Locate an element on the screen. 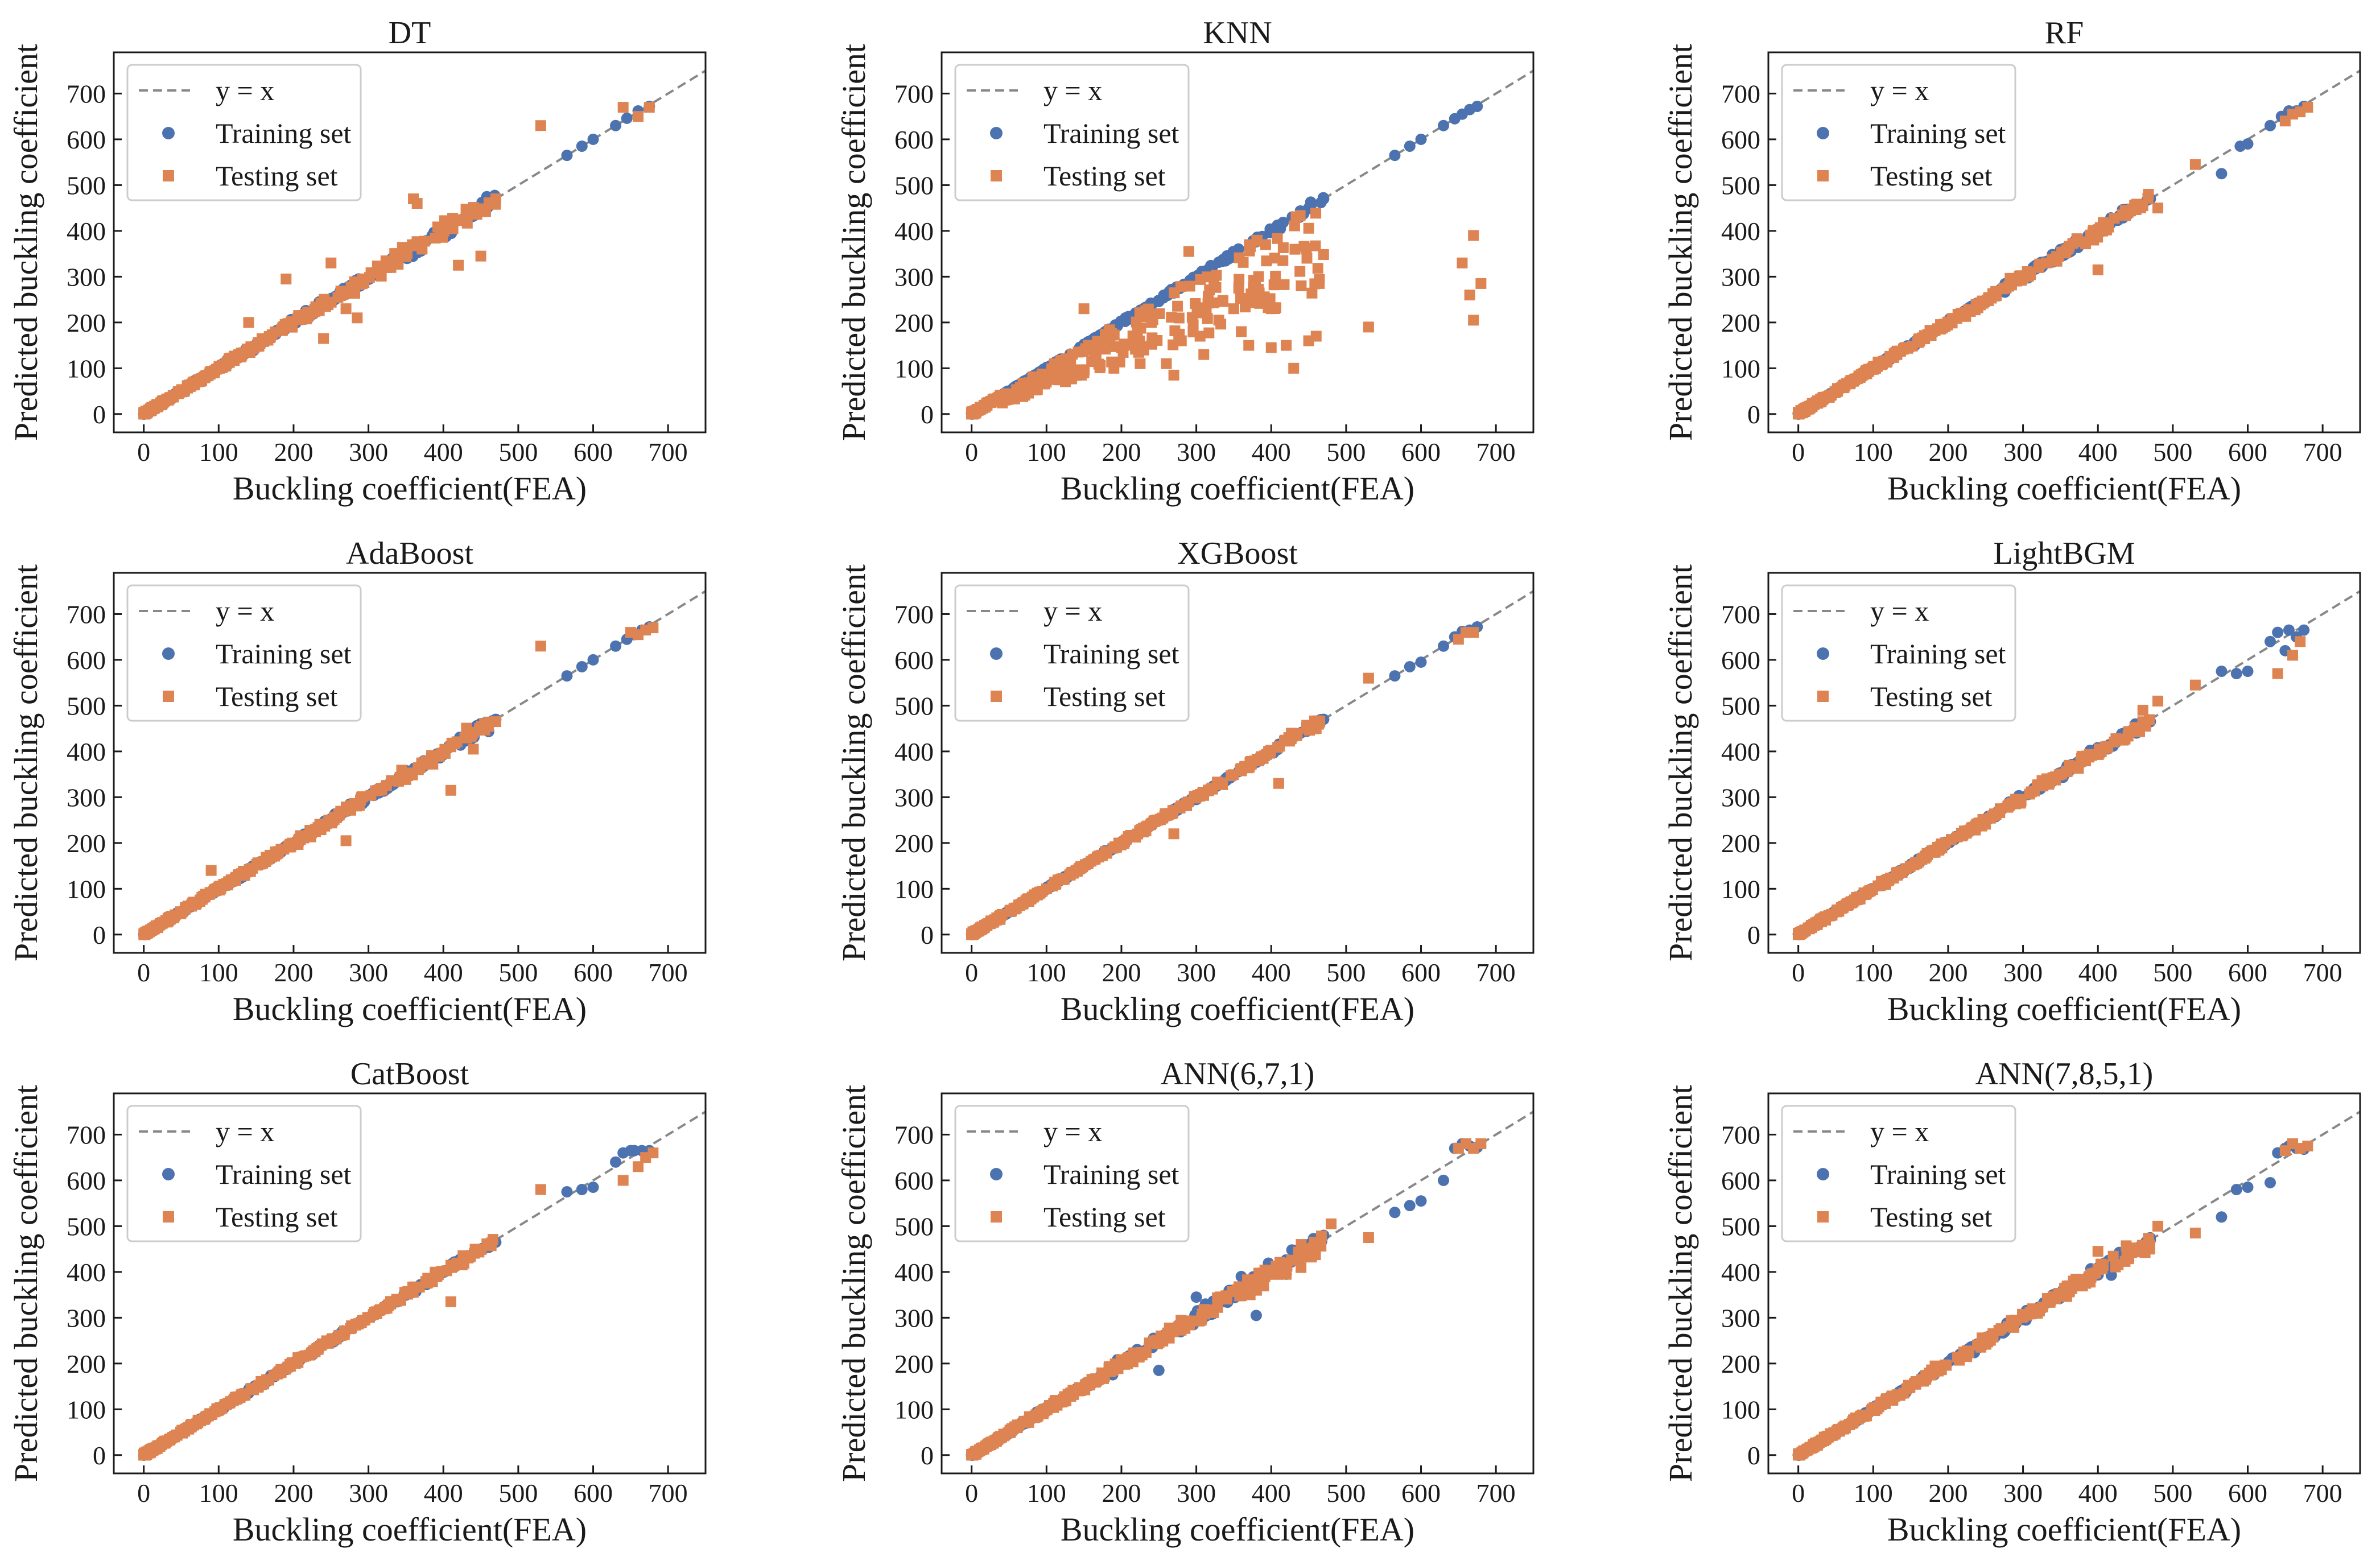 The height and width of the screenshot is (1561, 2380). y-tick-label: 500 is located at coordinates (86, 1226).